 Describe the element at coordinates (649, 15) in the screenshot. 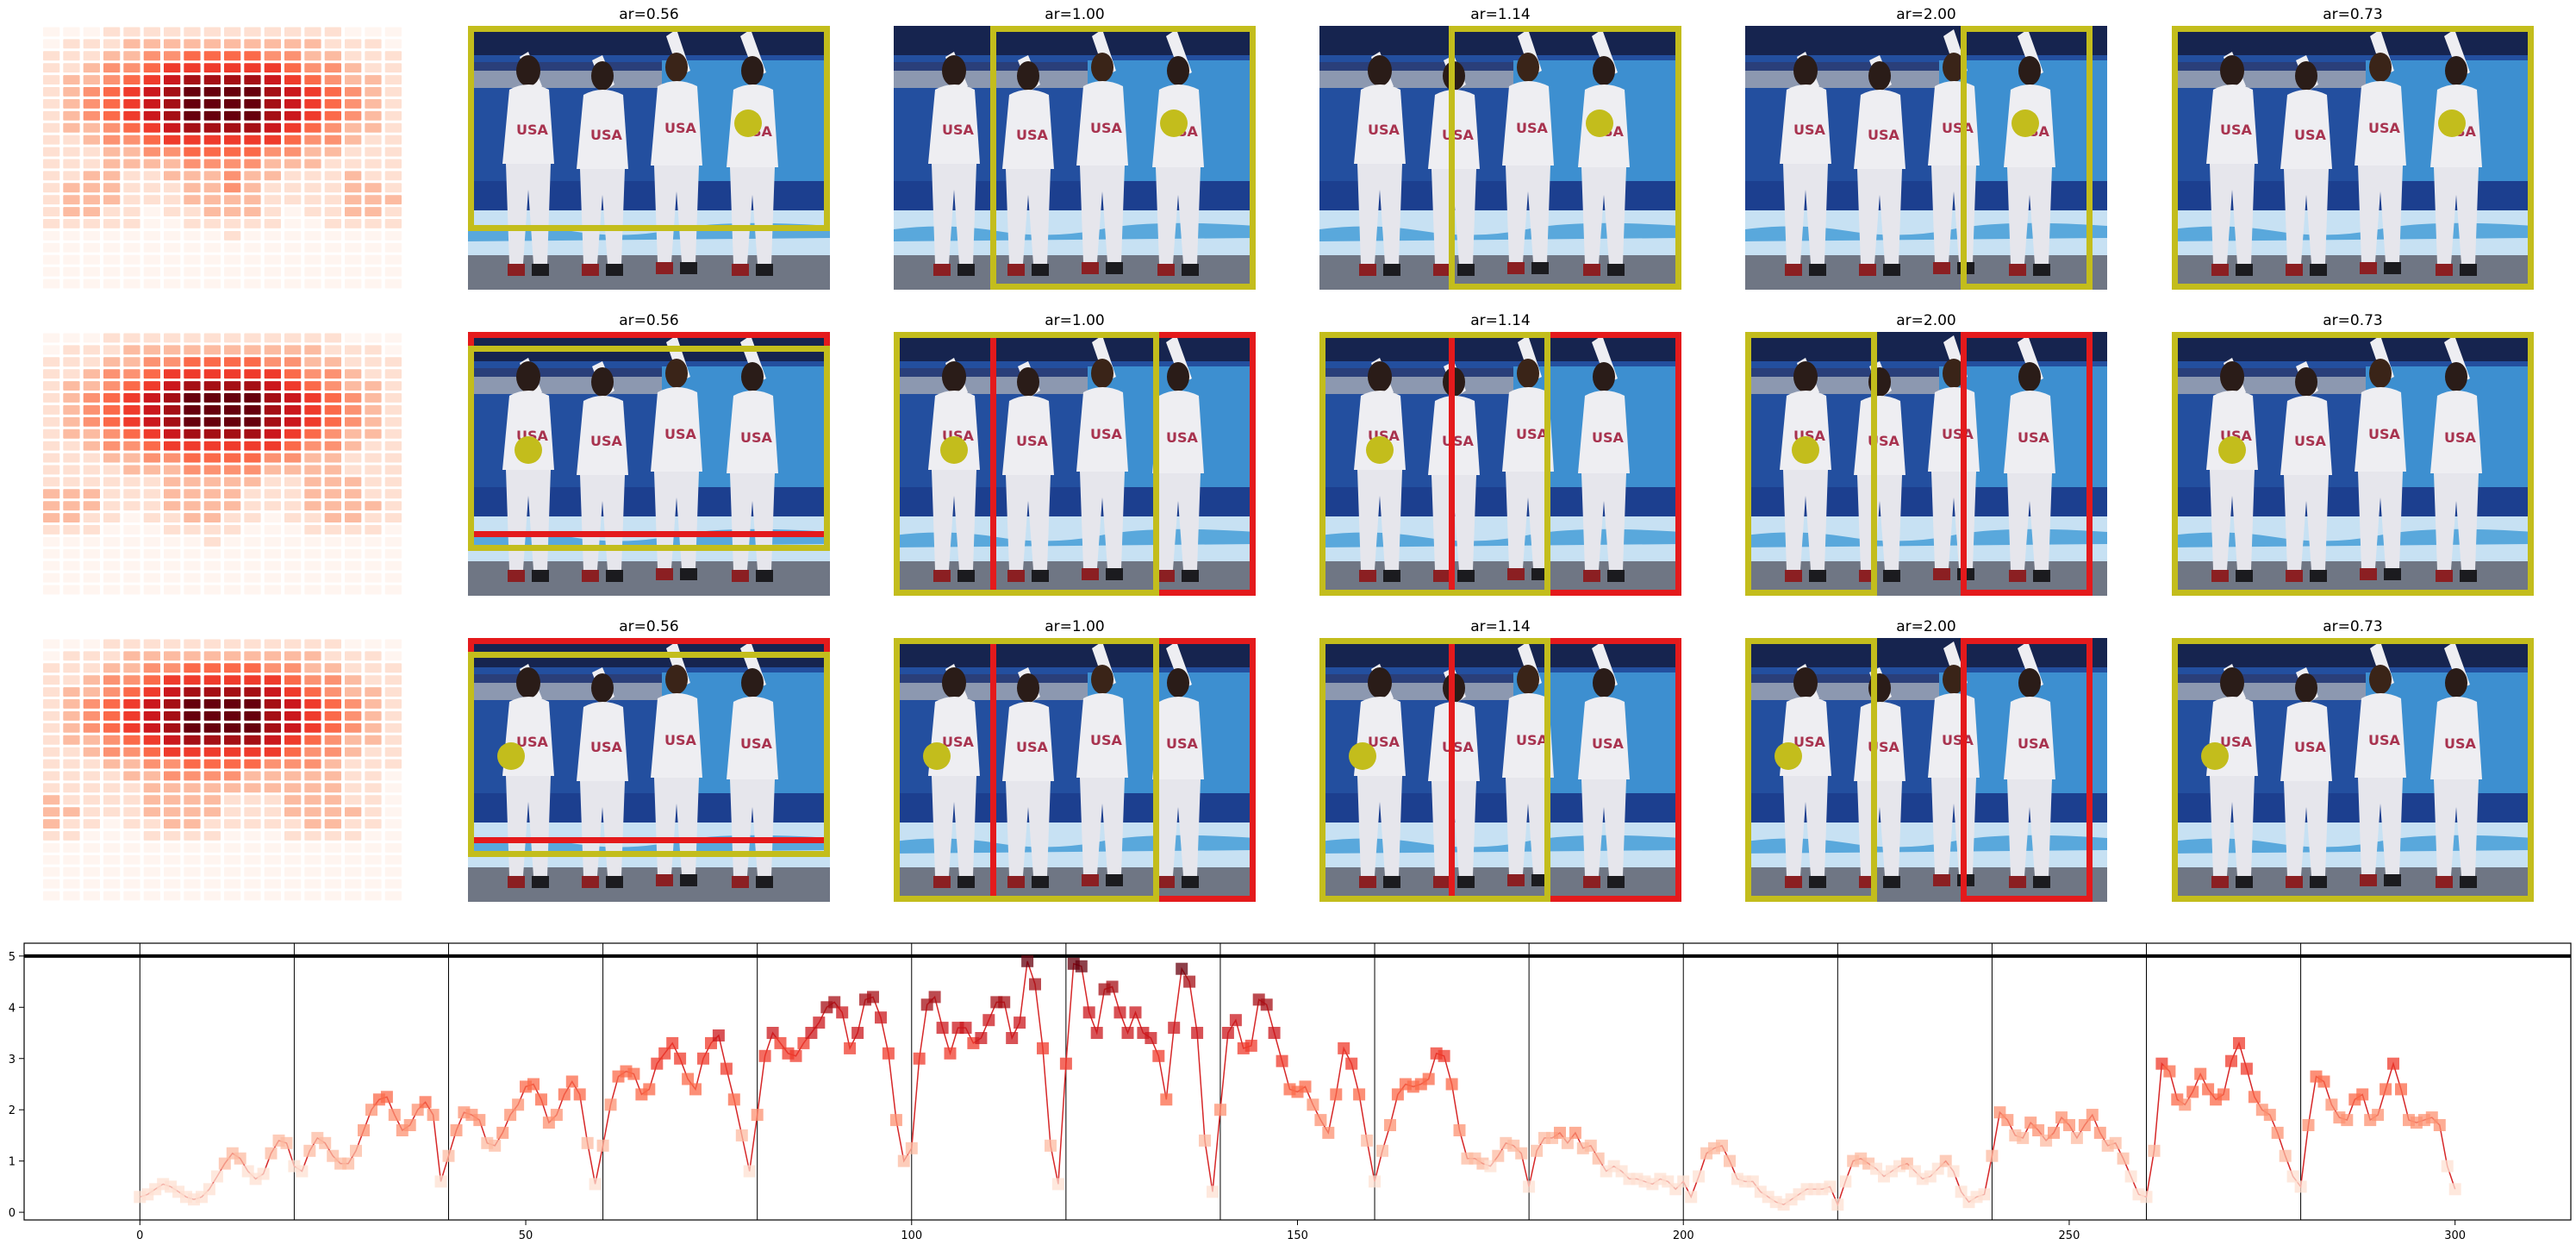

I see `panel-title: ar=0.56` at that location.